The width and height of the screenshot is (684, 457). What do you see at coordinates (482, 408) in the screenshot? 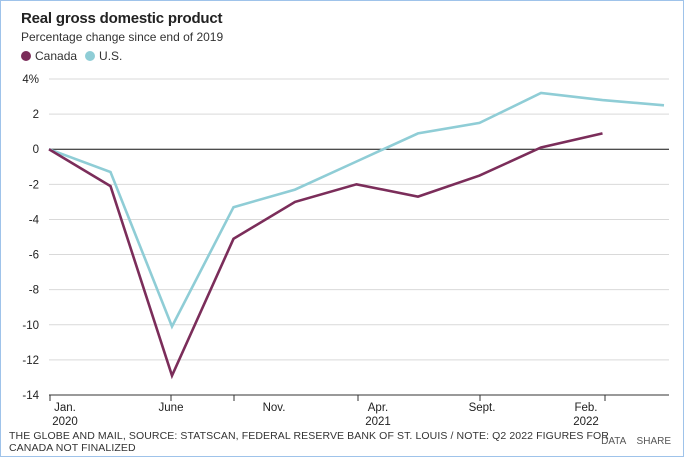
I see `x-tick-label: Sept.` at bounding box center [482, 408].